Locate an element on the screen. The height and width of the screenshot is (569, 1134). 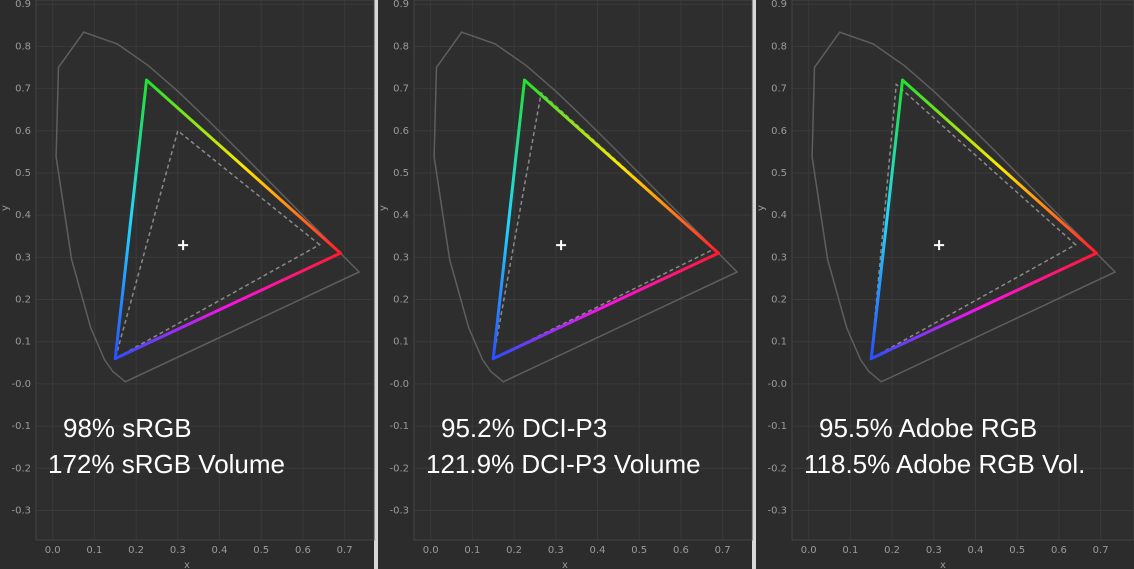
annotation: 95.5% Adobe RGB is located at coordinates (928, 428).